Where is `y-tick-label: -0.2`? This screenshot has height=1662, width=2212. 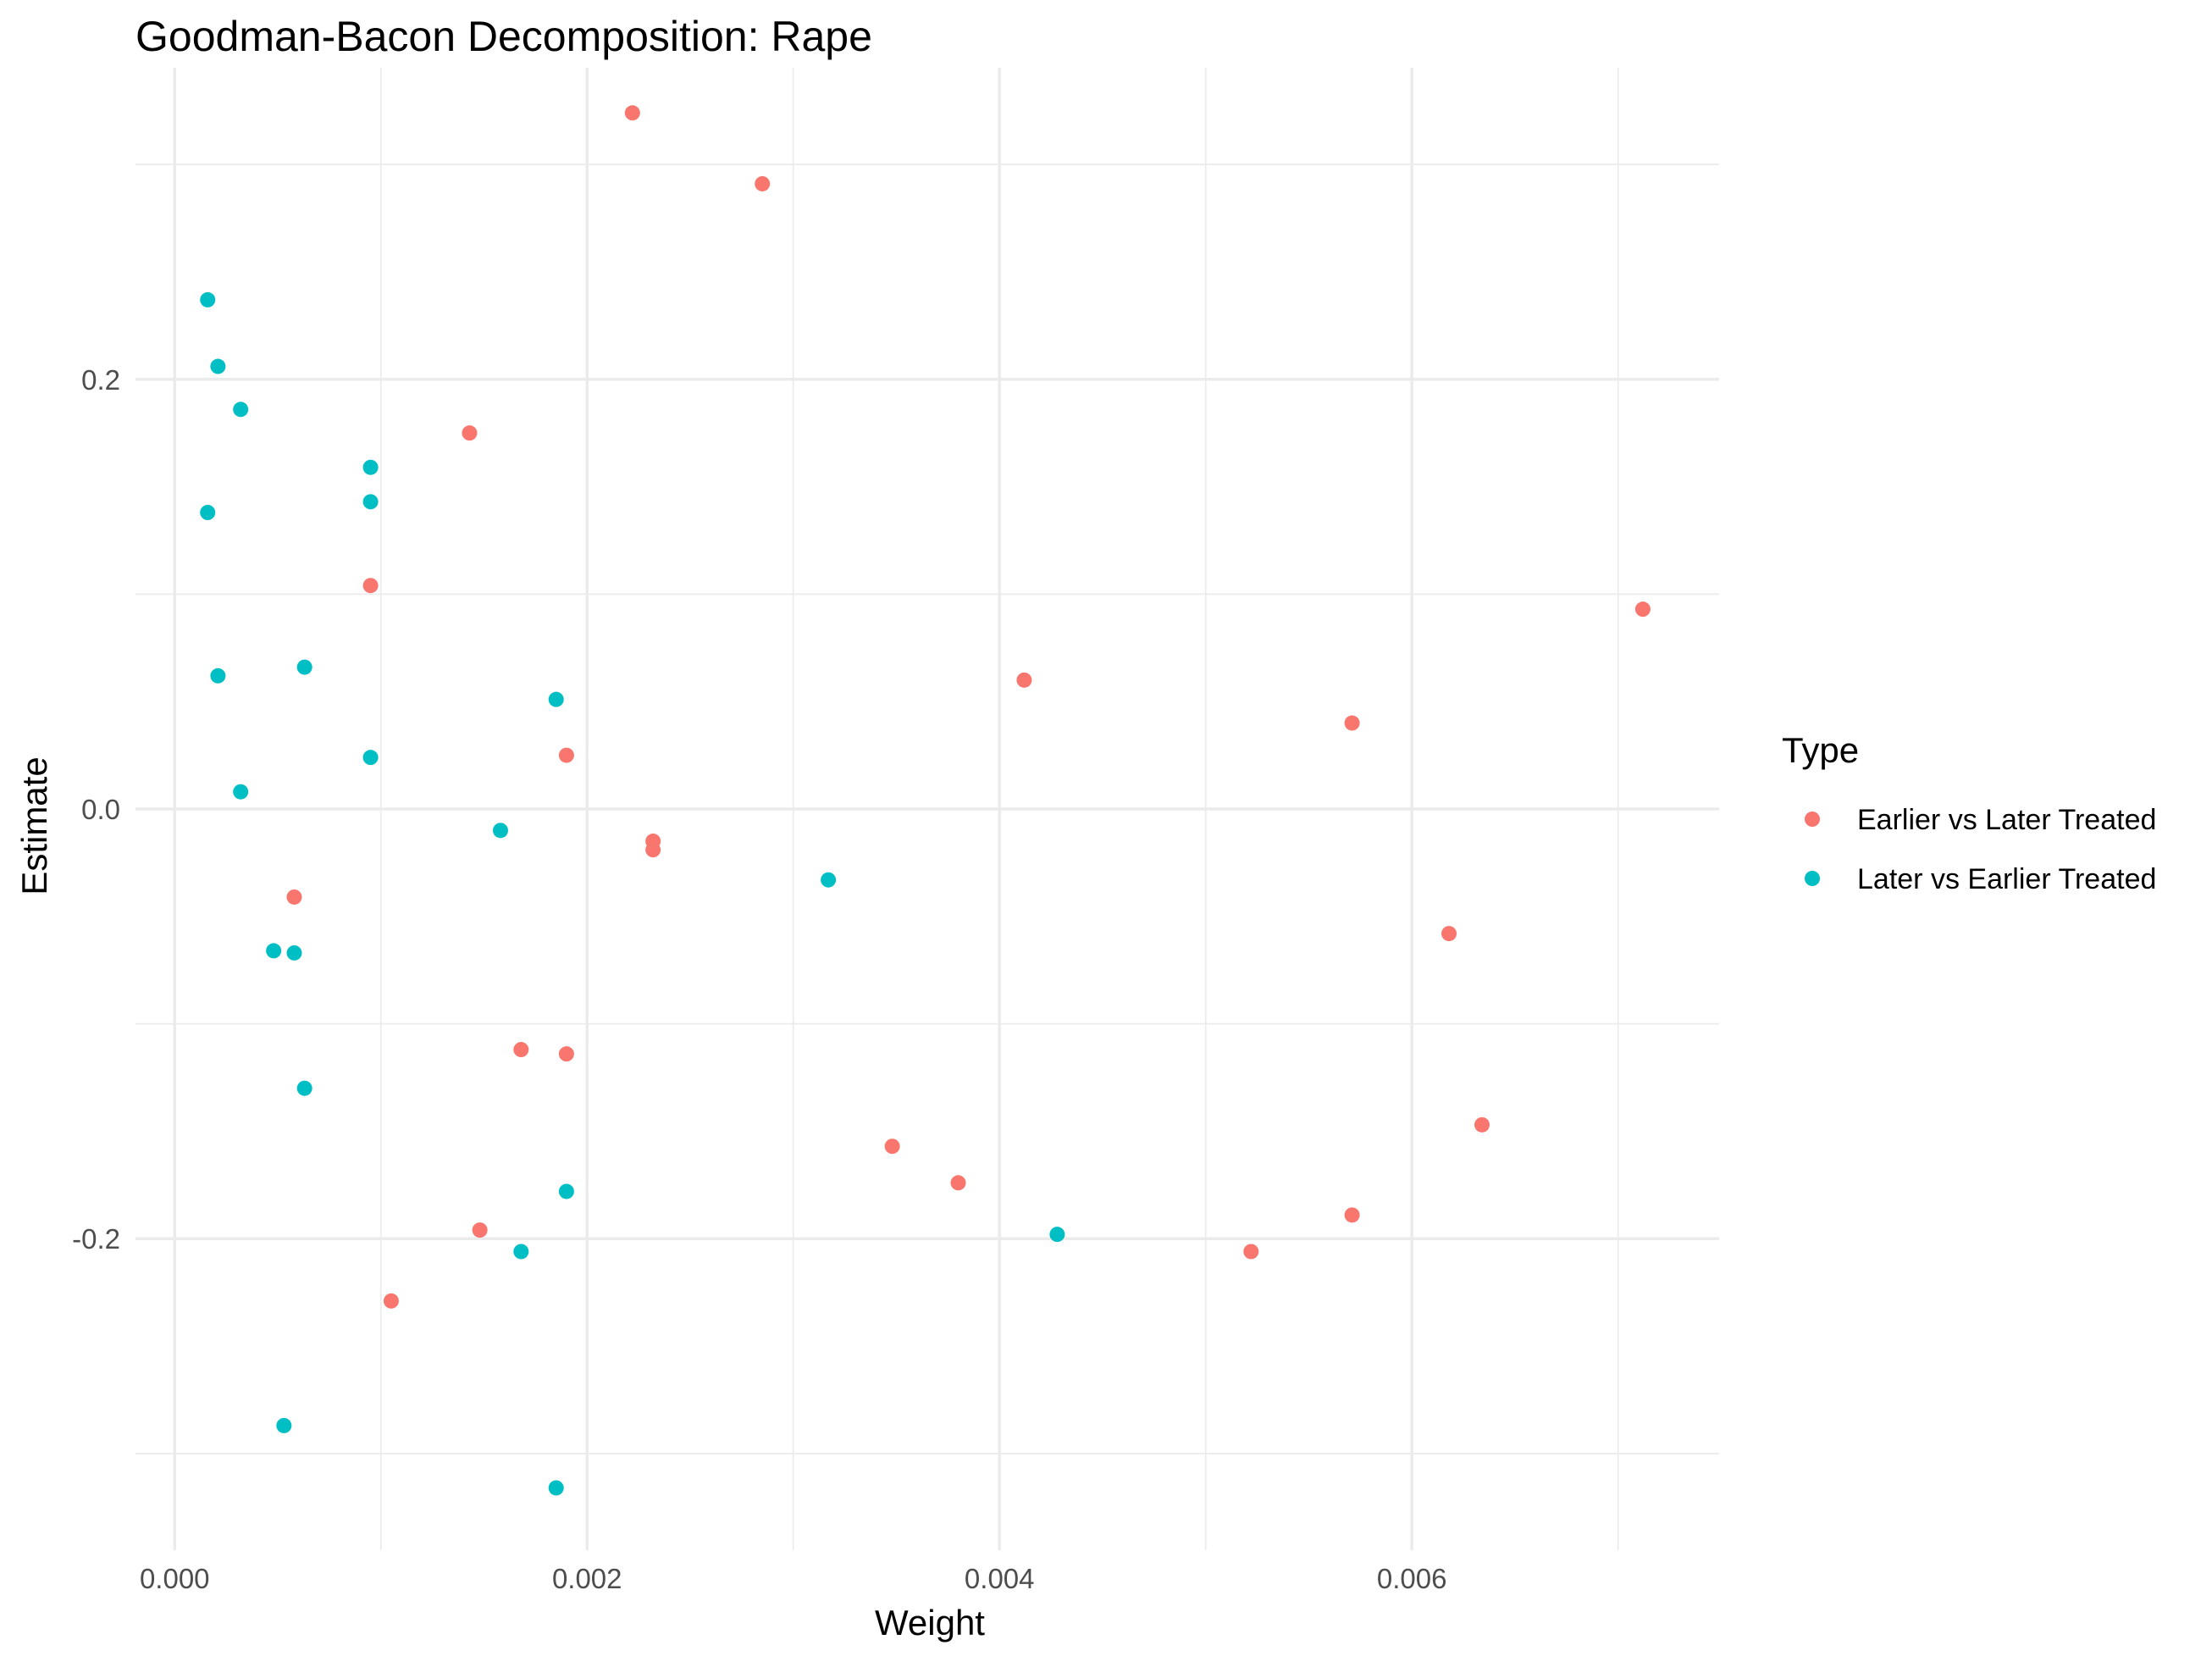
y-tick-label: -0.2 is located at coordinates (96, 1239).